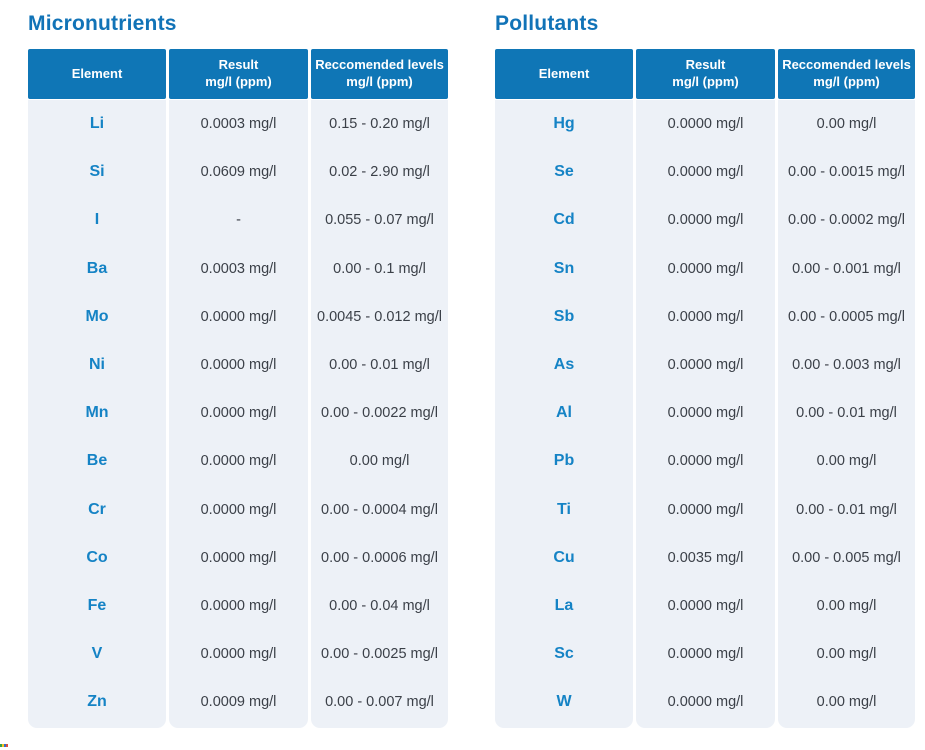  I want to click on result-value: -, so click(238, 220).